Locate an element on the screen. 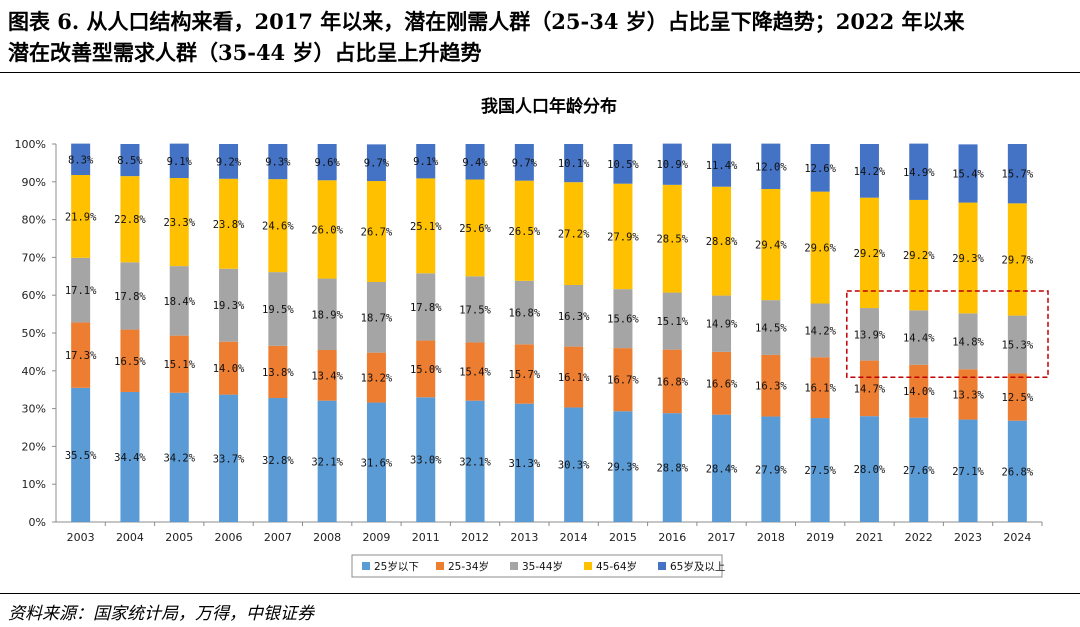  data-label: 33.0% is located at coordinates (426, 461).